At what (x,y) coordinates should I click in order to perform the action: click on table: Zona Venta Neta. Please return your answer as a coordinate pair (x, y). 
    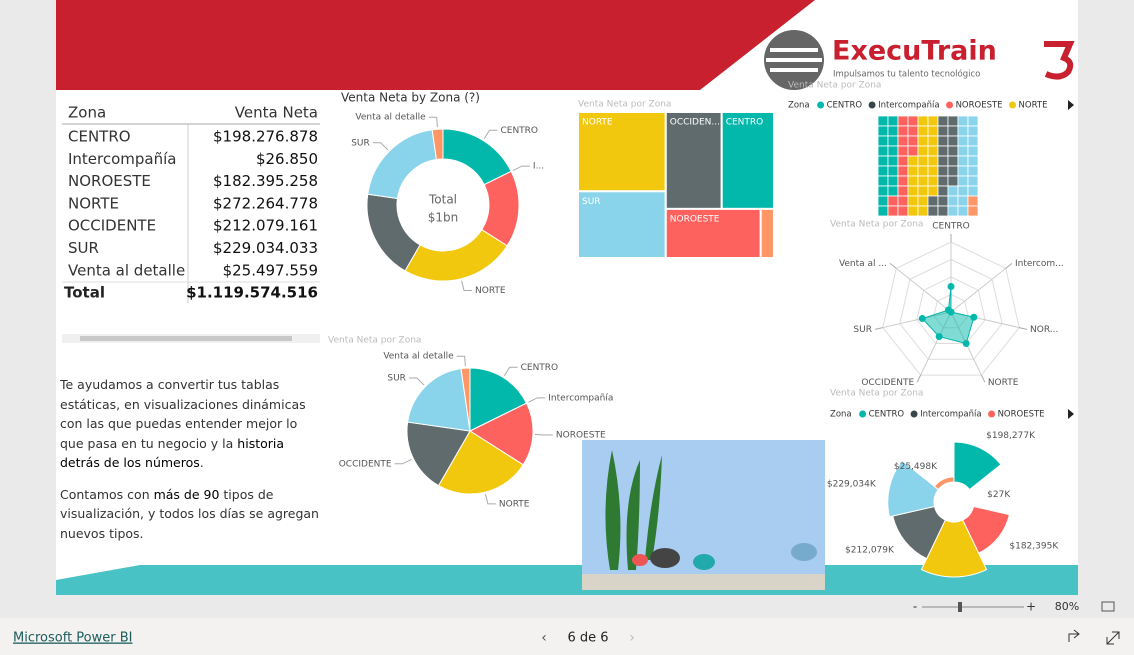
    Looking at the image, I should click on (191, 203).